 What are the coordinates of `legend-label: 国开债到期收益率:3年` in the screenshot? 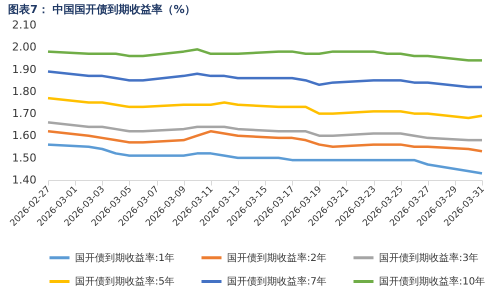 It's located at (429, 258).